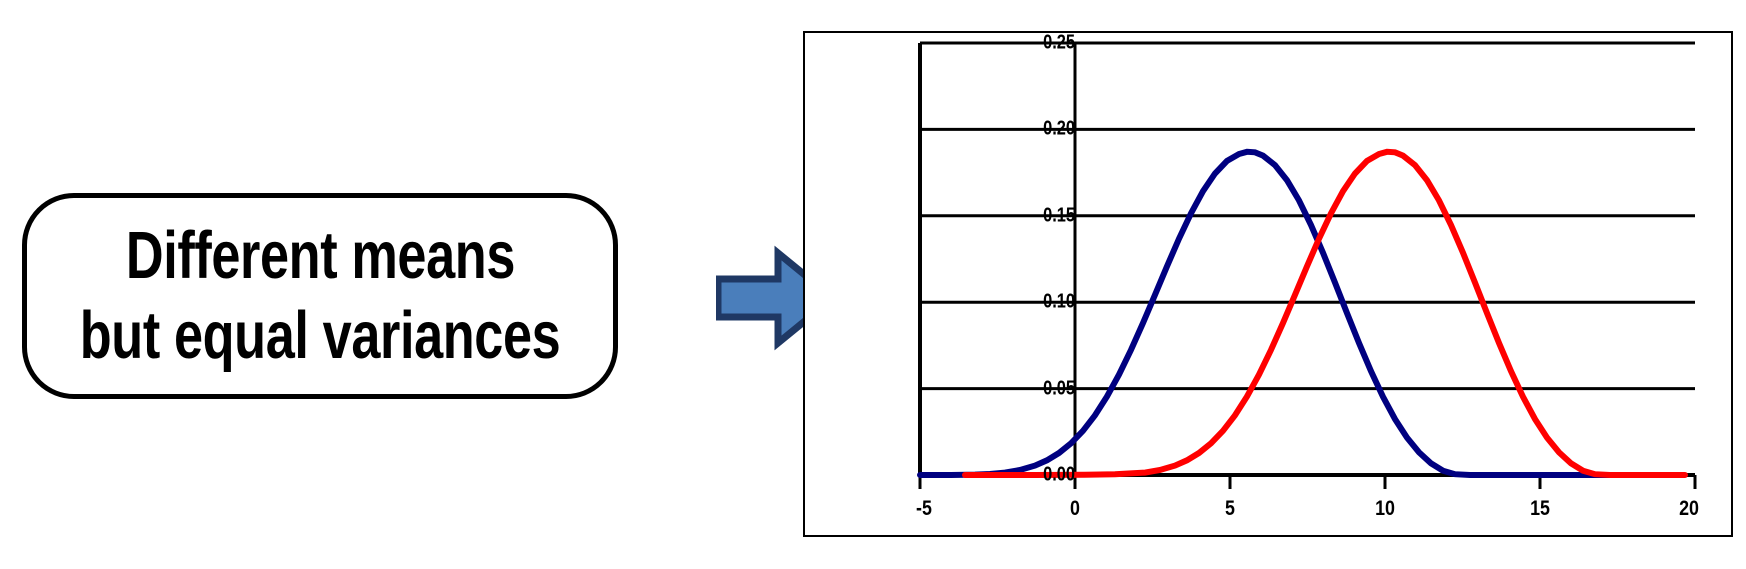 This screenshot has height=569, width=1746. I want to click on xtick-label-2: 5, so click(1230, 508).